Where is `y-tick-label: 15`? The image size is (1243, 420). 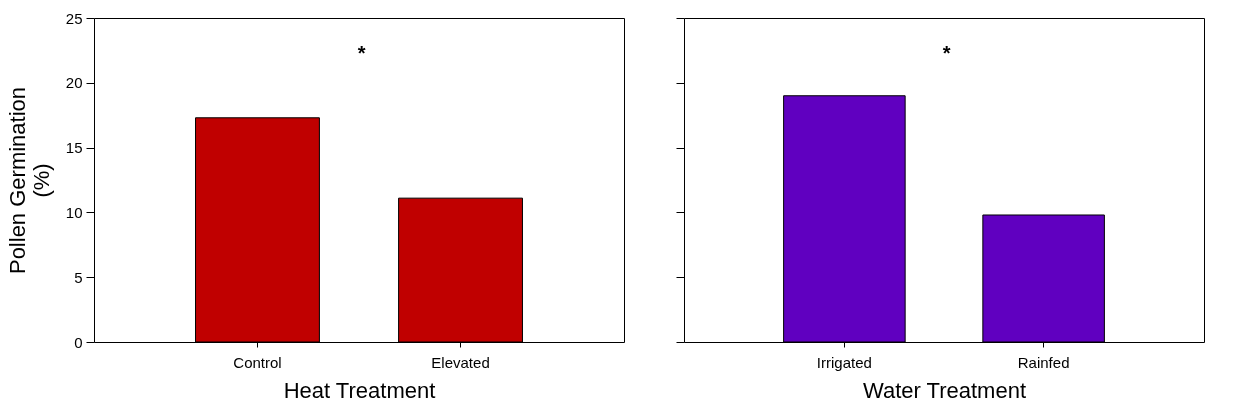
y-tick-label: 15 is located at coordinates (74, 148).